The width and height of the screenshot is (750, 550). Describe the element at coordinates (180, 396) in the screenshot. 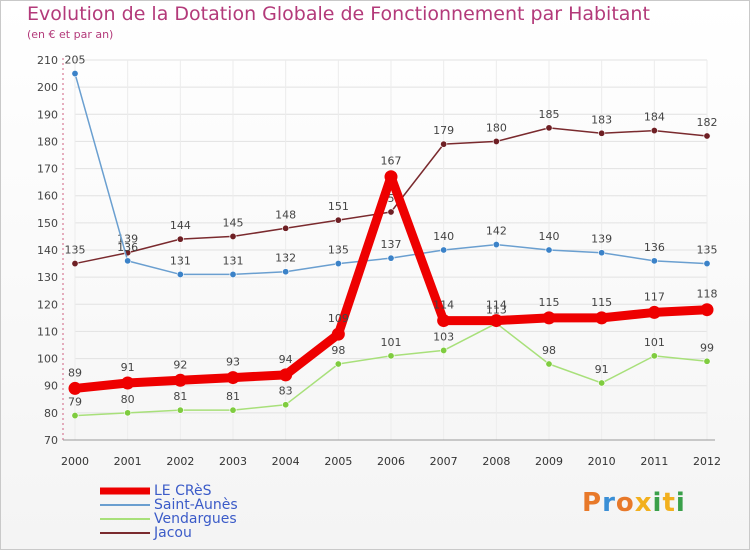

I see `data-label-vendargues: 81` at that location.